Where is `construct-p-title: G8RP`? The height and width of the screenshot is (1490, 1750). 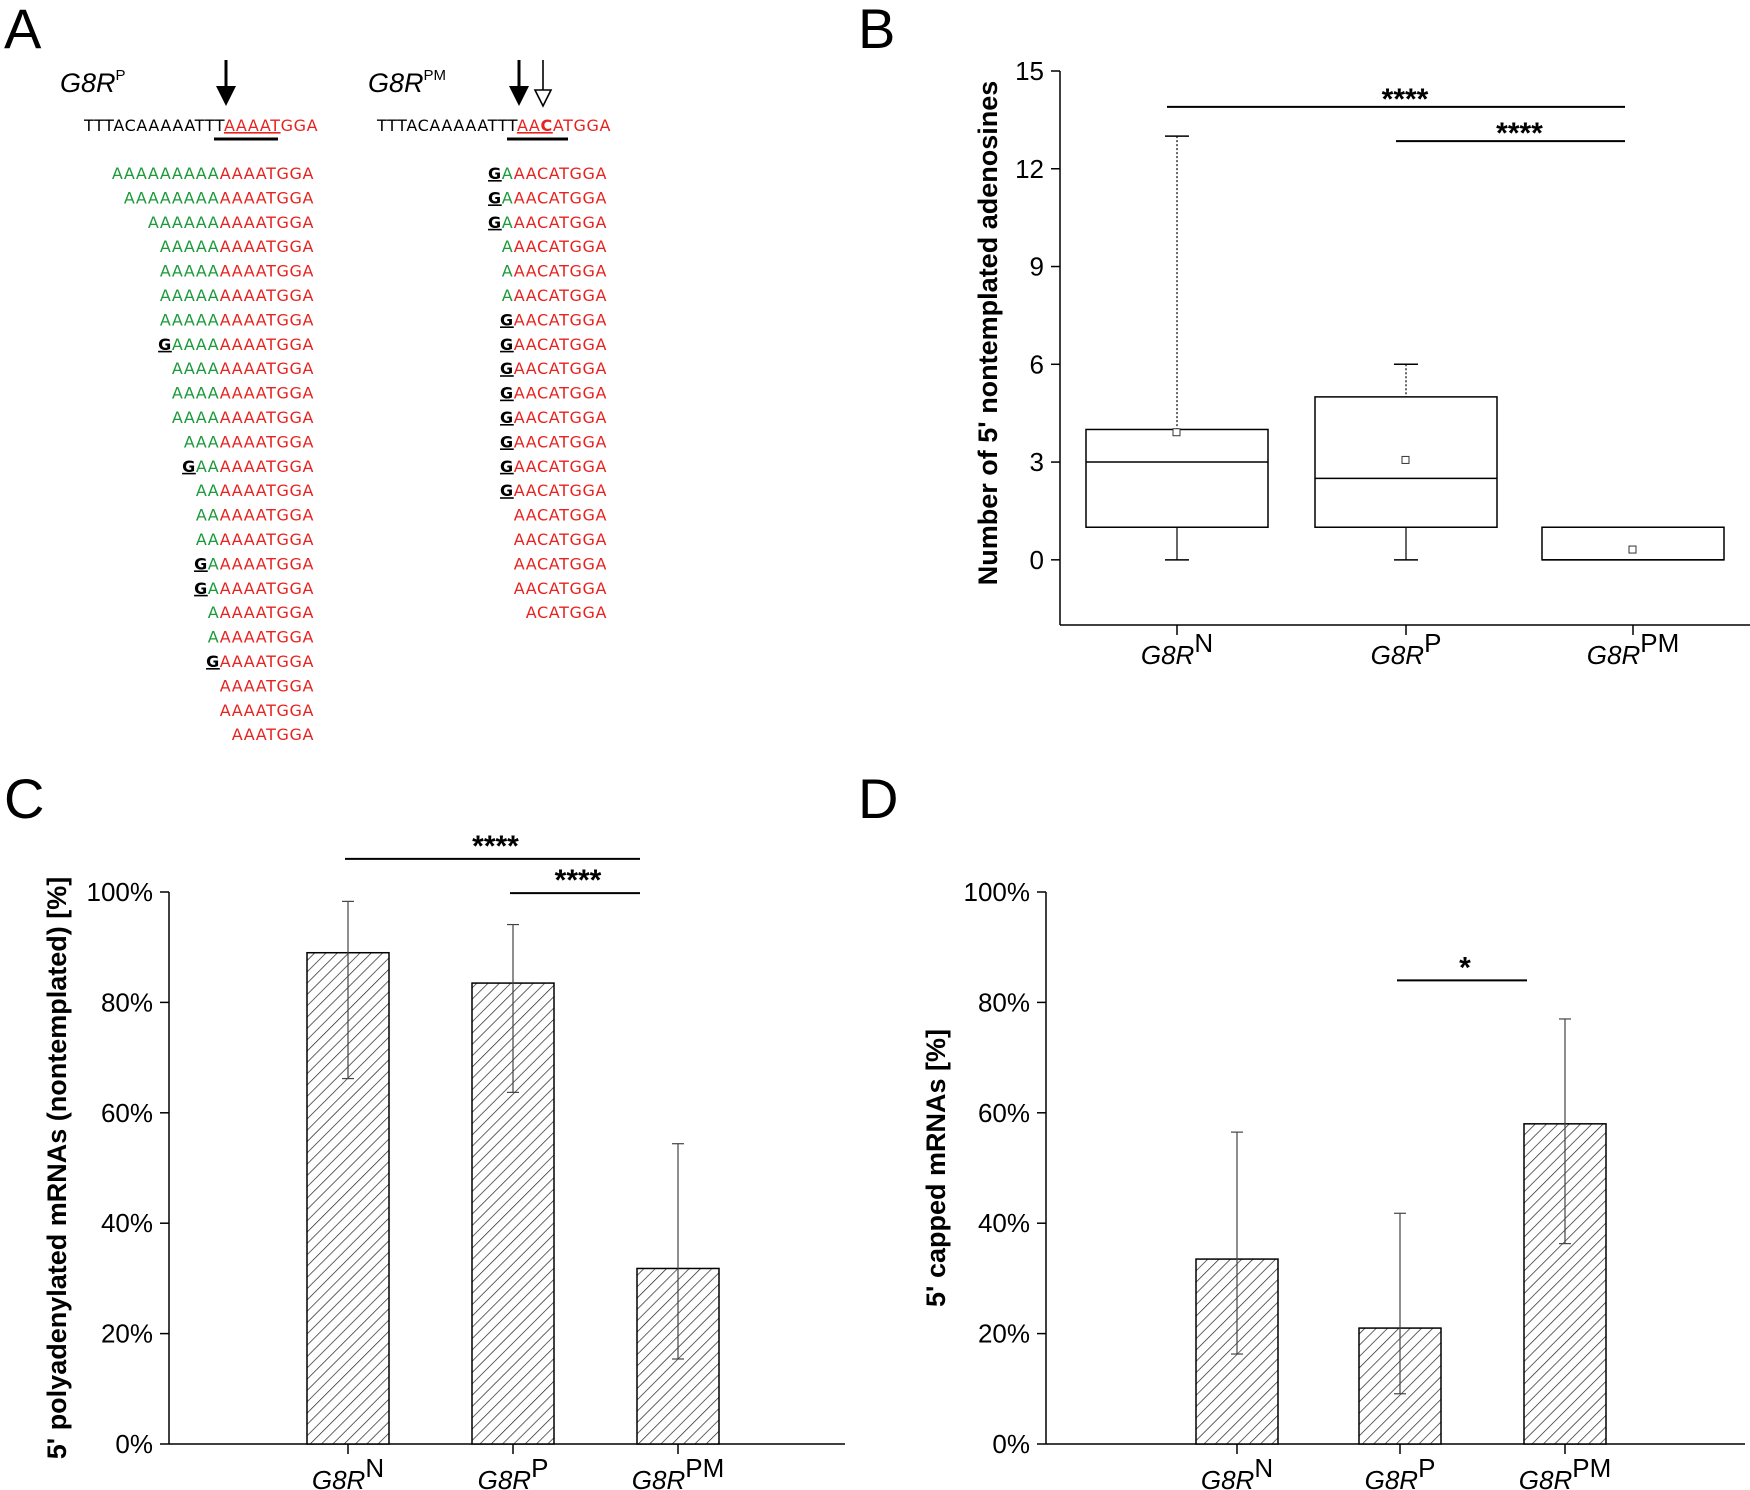 construct-p-title: G8RP is located at coordinates (93, 82).